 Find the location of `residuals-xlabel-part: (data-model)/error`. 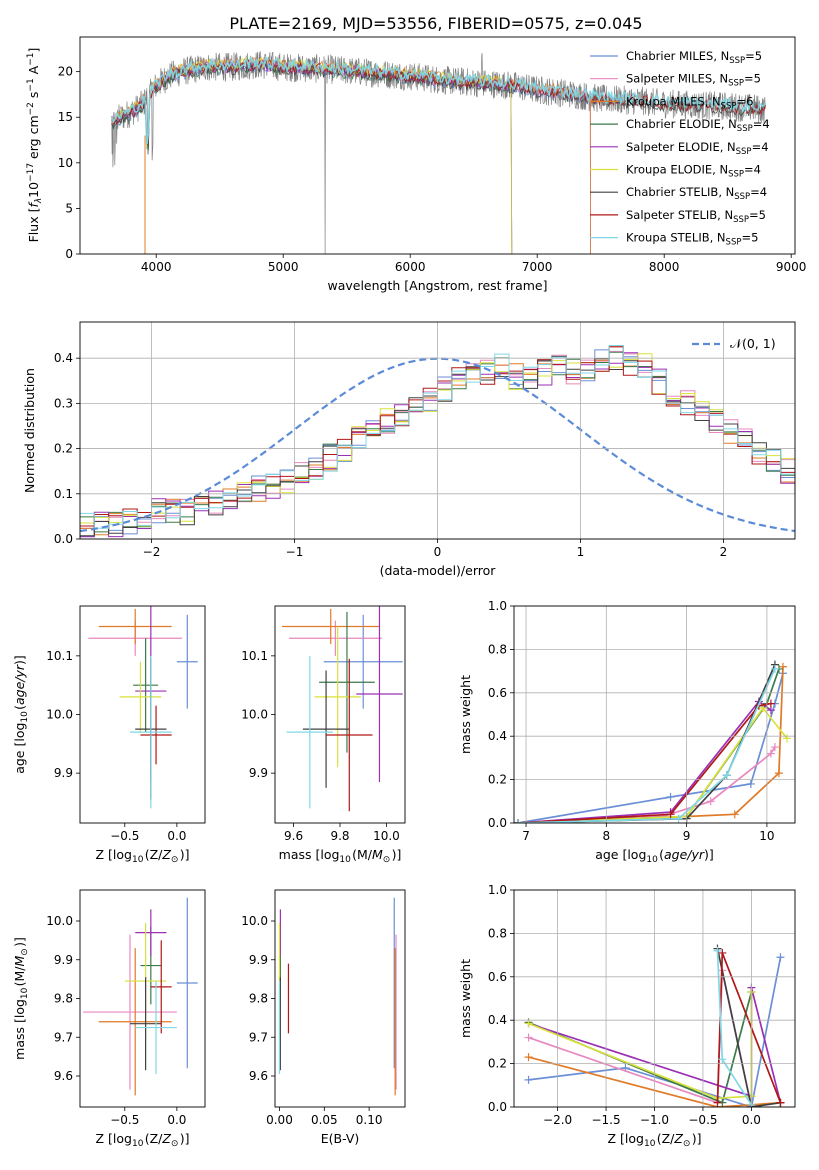

residuals-xlabel-part: (data-model)/error is located at coordinates (438, 570).